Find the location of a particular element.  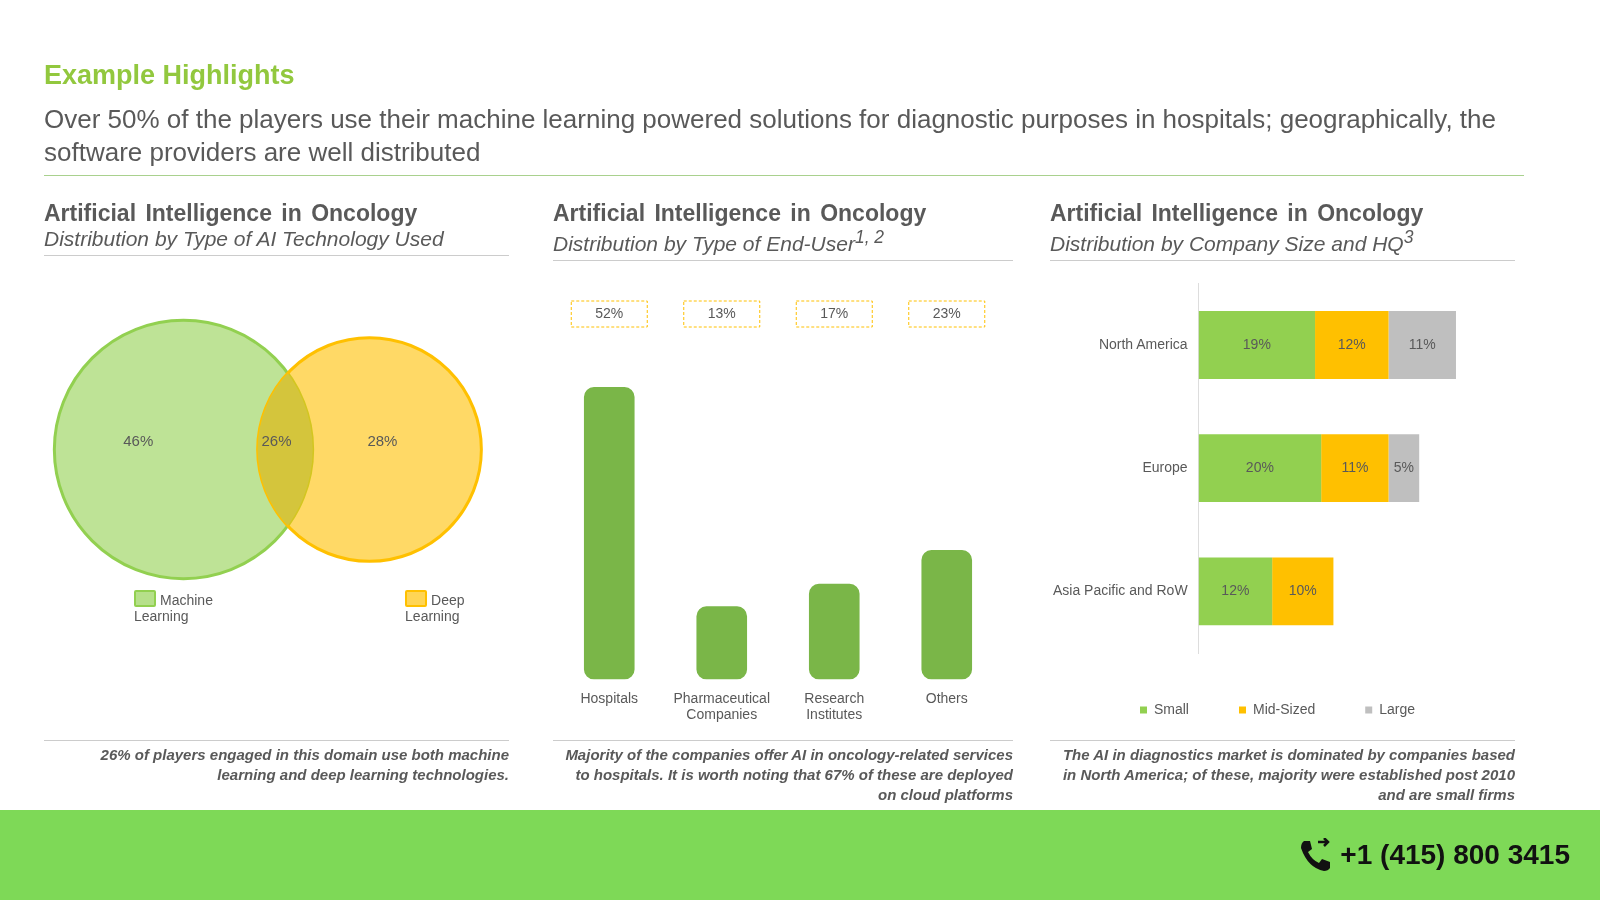

text: Majority of the companies offer AI in oncology-related services to hospitals. It is worth noting that 67% of these are deployed on cloud platforms is located at coordinates (783, 772).